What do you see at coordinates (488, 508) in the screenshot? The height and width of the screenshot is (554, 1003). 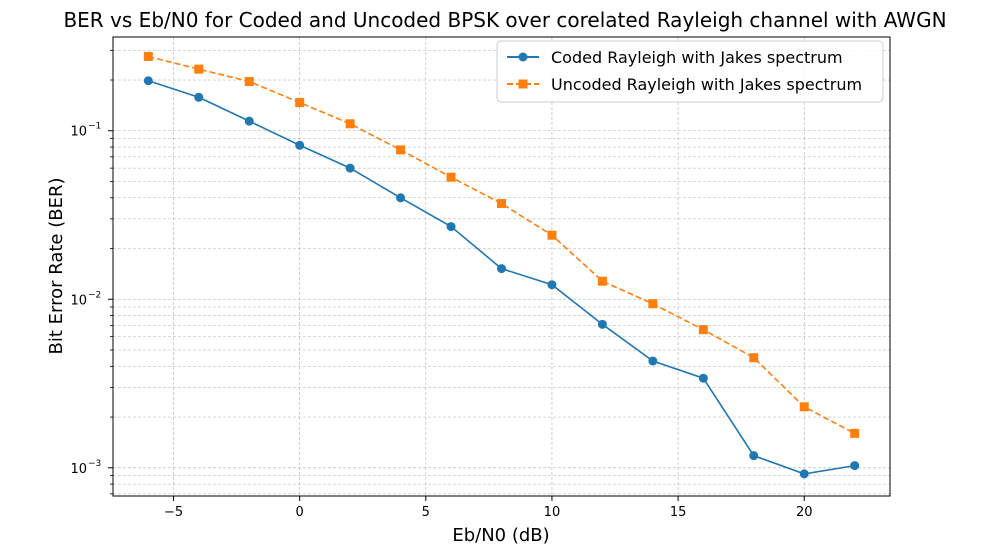 I see `x-axis-ticks: −5 0 5 10 15 20` at bounding box center [488, 508].